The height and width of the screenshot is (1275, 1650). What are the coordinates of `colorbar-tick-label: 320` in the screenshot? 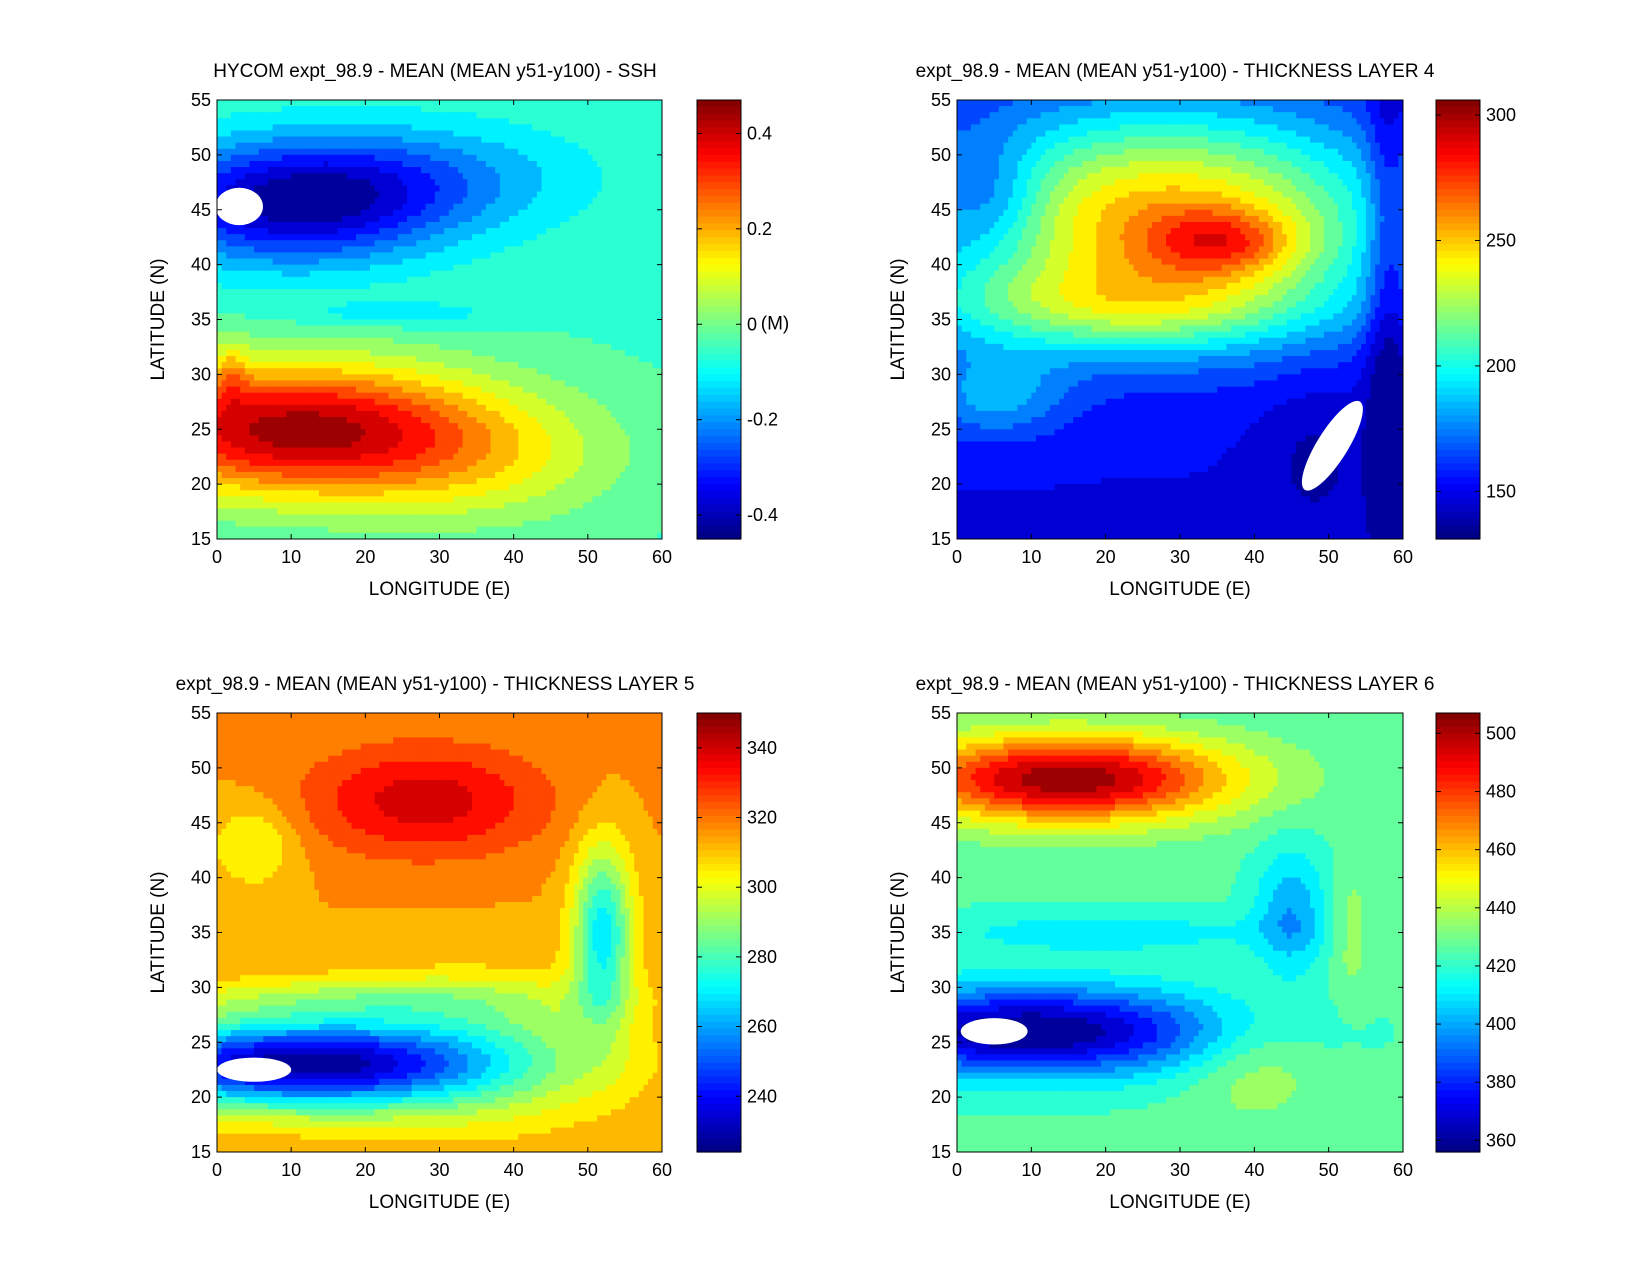 It's located at (762, 818).